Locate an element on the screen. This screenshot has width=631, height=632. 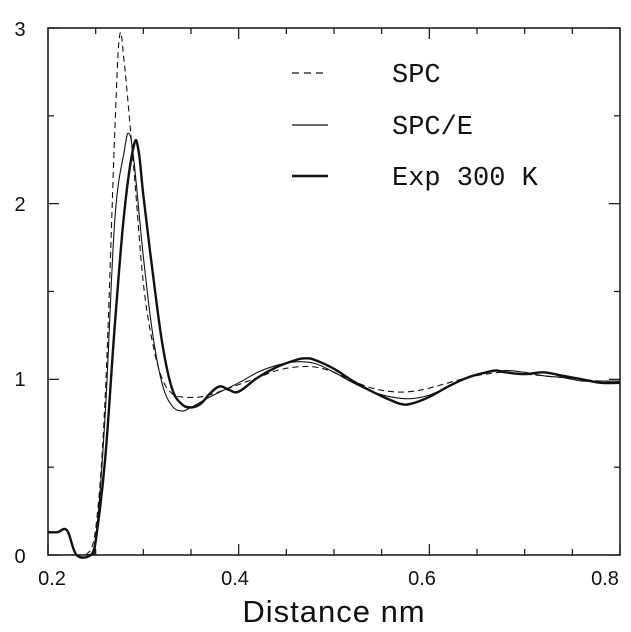
y-tick-label: 1 is located at coordinates (19, 380).